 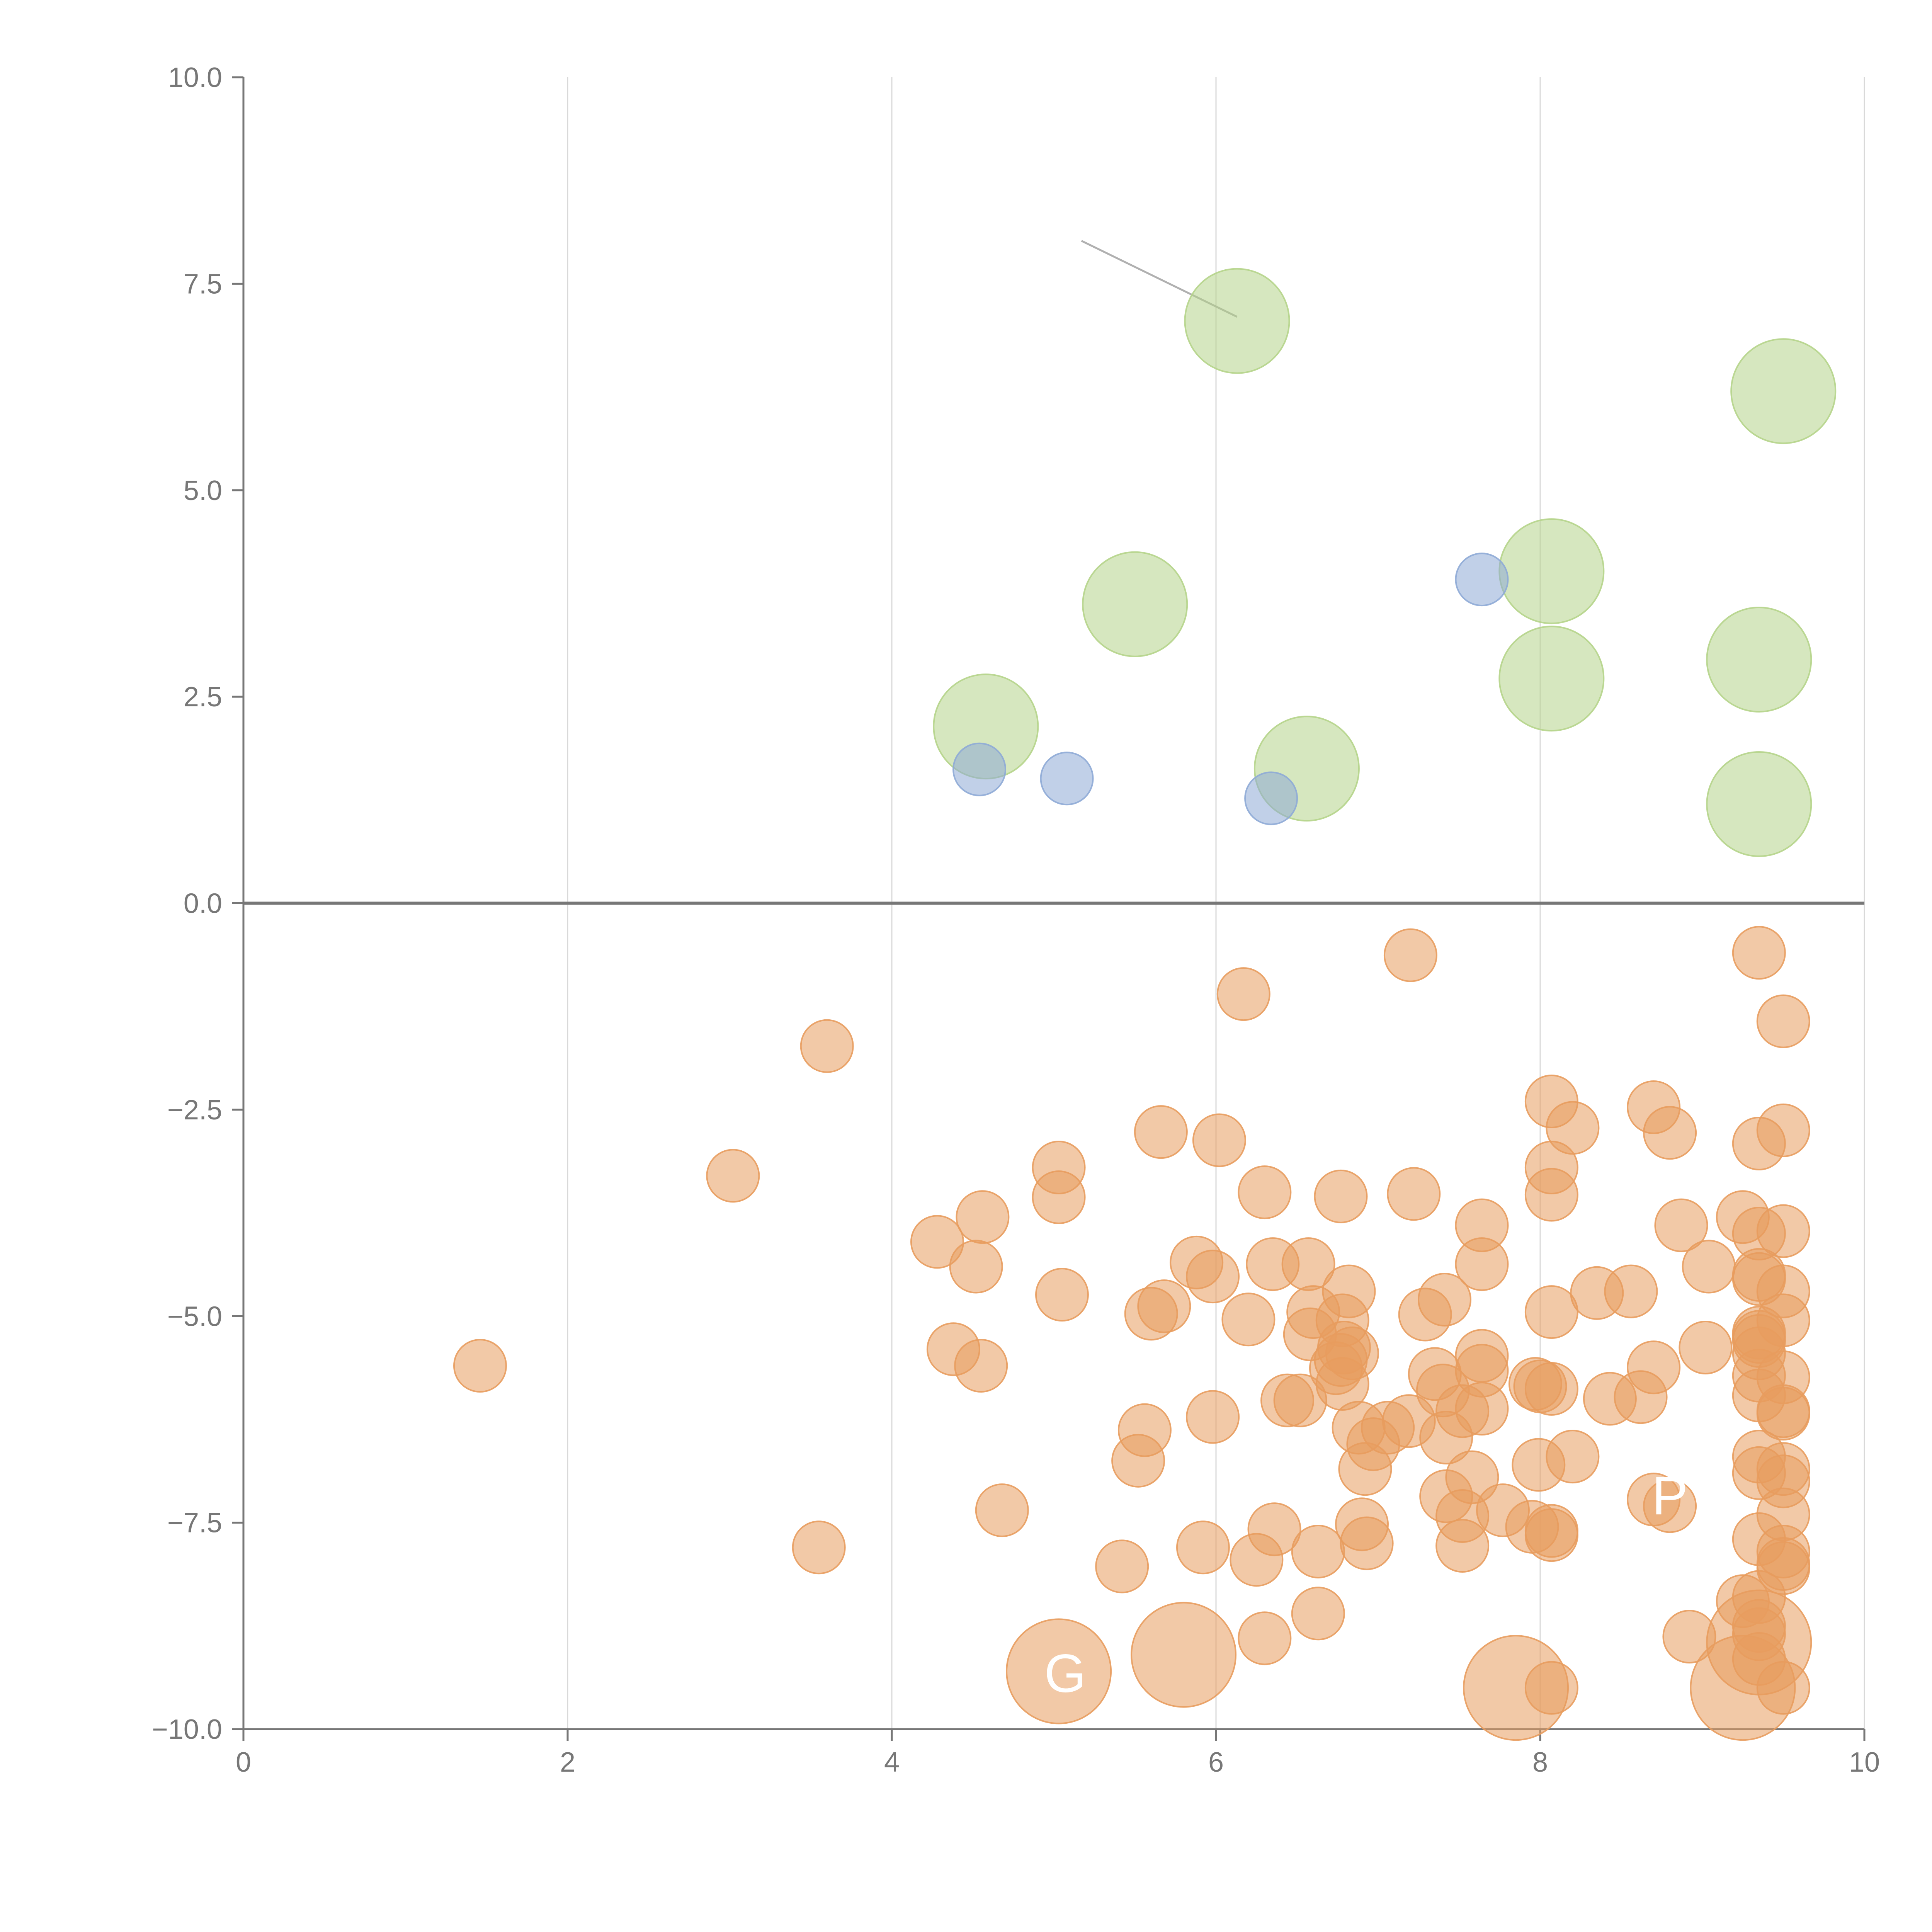 I want to click on y-tick-label: 0.0, so click(x=203, y=904).